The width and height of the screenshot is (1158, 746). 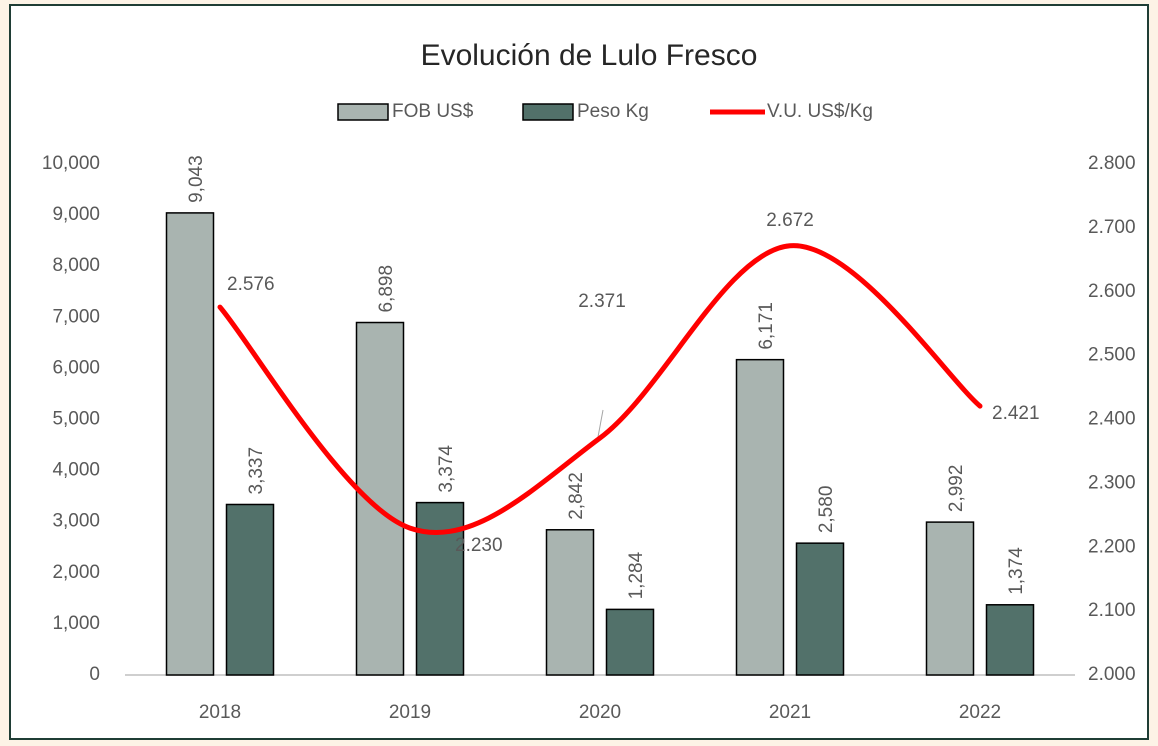 I want to click on data-label: 2,580, so click(x=826, y=510).